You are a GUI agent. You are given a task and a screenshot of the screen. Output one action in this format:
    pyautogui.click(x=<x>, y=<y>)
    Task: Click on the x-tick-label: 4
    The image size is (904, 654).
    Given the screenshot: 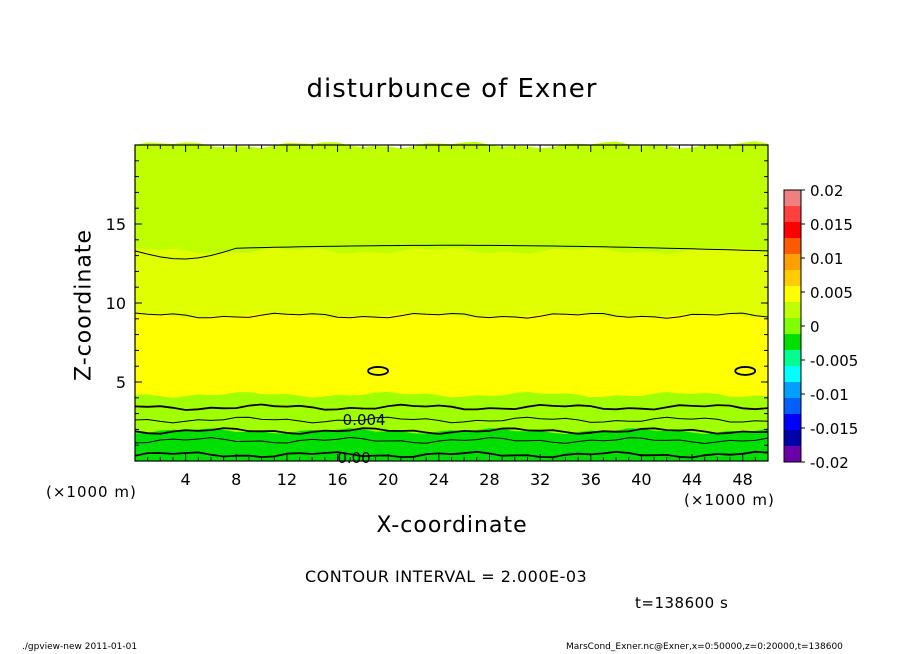 What is the action you would take?
    pyautogui.click(x=186, y=479)
    